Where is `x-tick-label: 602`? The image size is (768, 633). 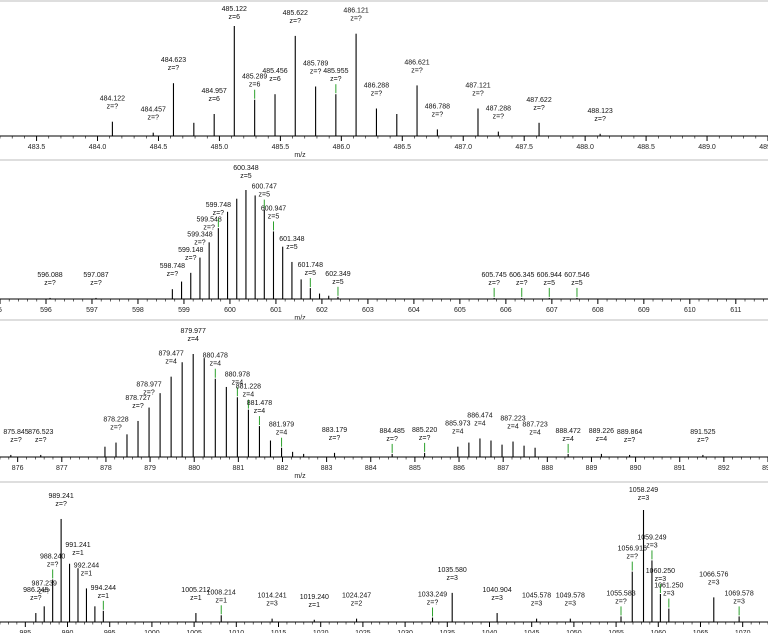 x-tick-label: 602 is located at coordinates (322, 310).